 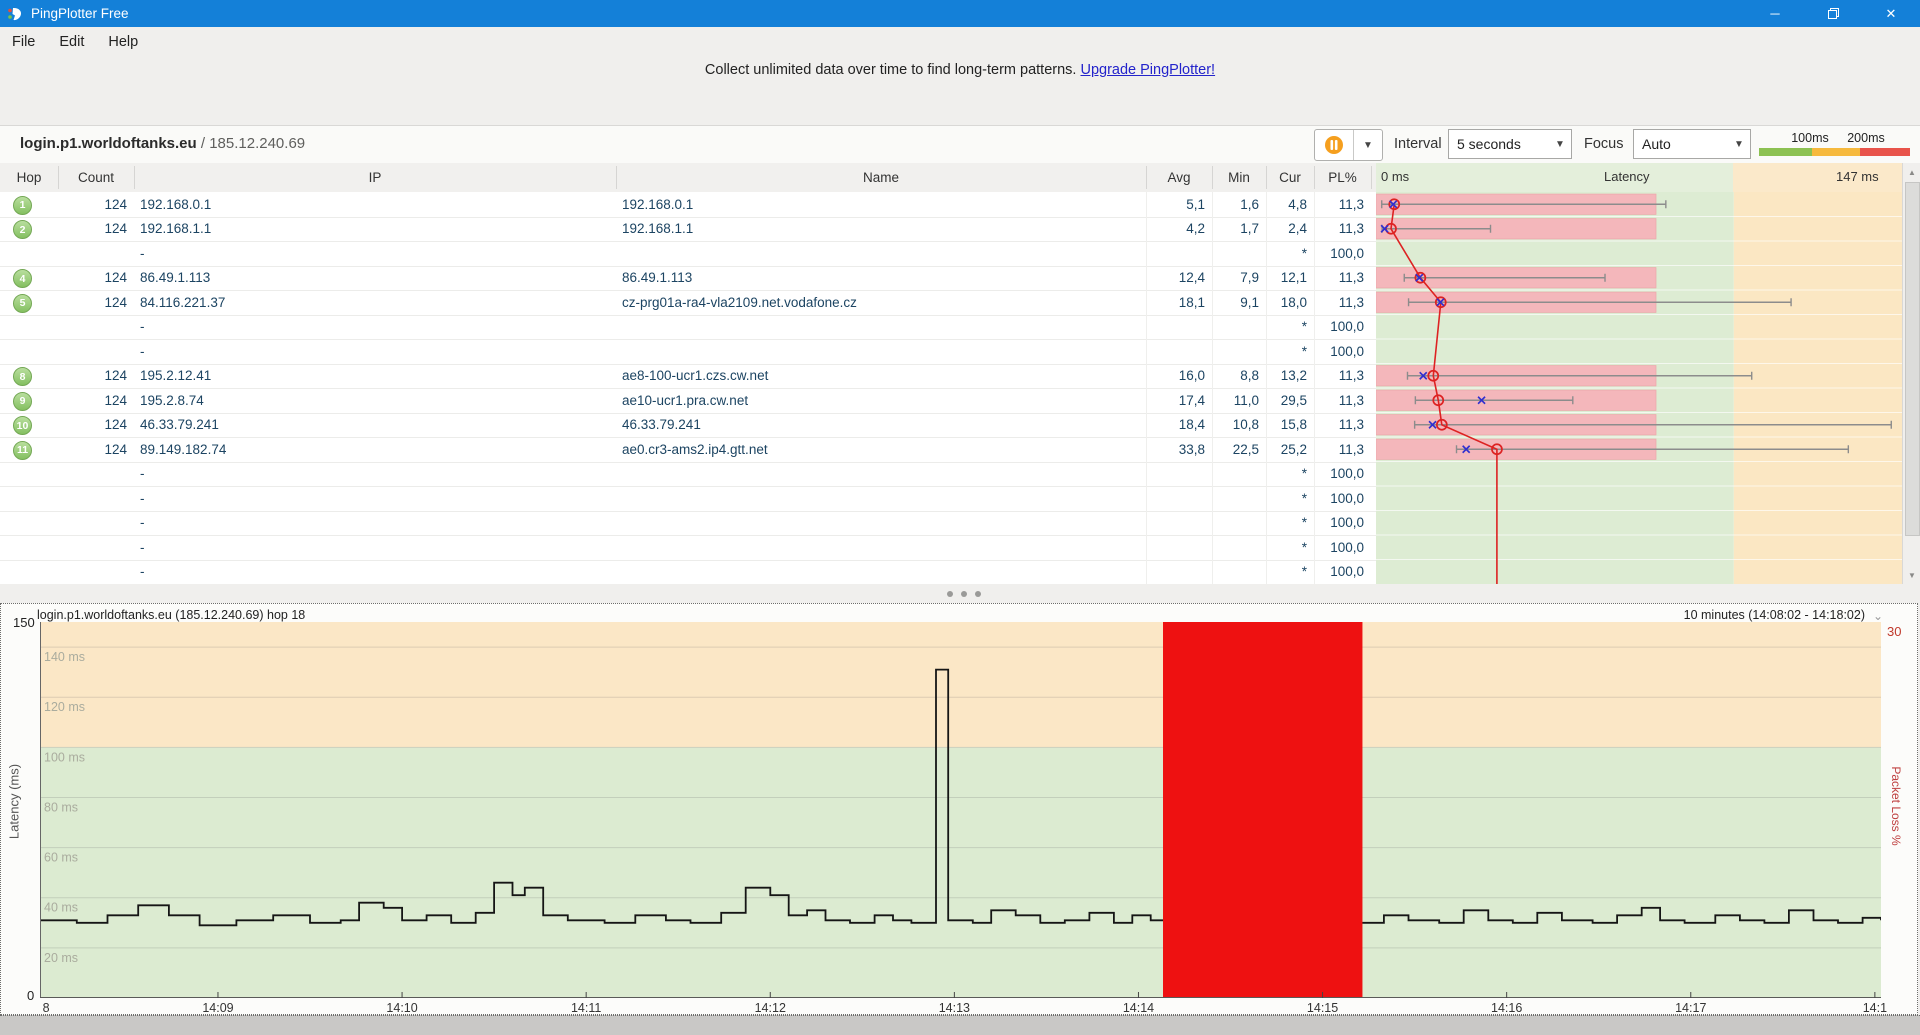 I want to click on legend-200ms-label: 200ms, so click(x=1866, y=138).